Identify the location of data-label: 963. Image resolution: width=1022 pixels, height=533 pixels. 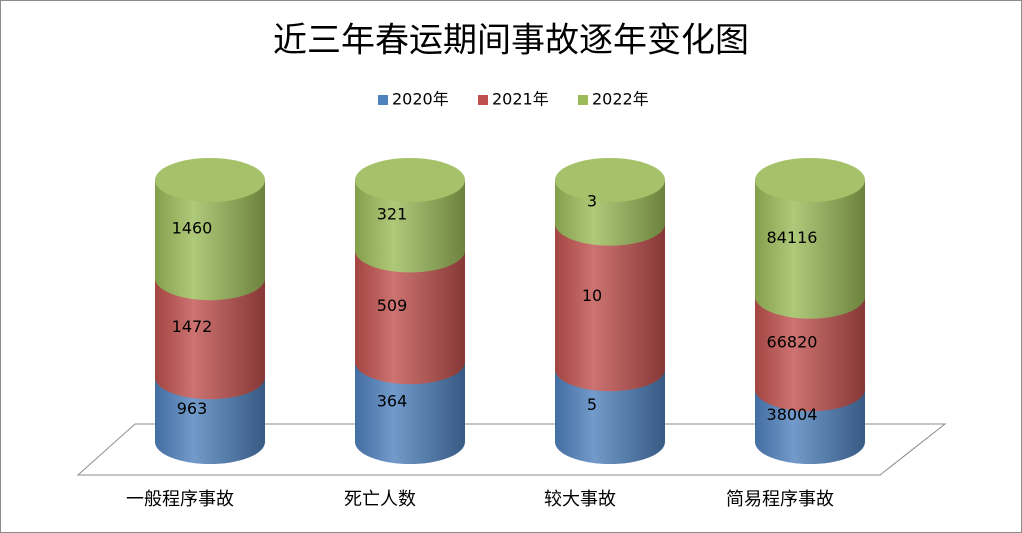
(192, 408).